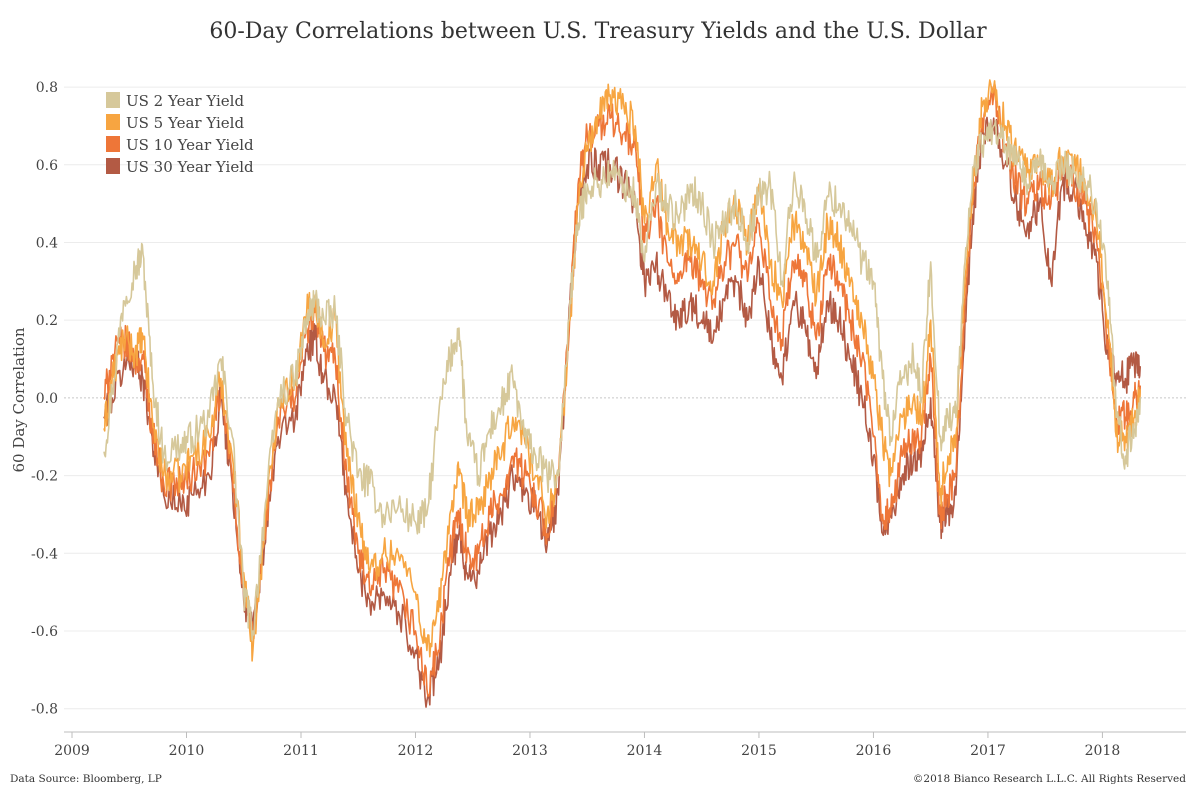 Image resolution: width=1200 pixels, height=805 pixels. I want to click on data-source-note: Data Source: Bloomberg, LP, so click(86, 779).